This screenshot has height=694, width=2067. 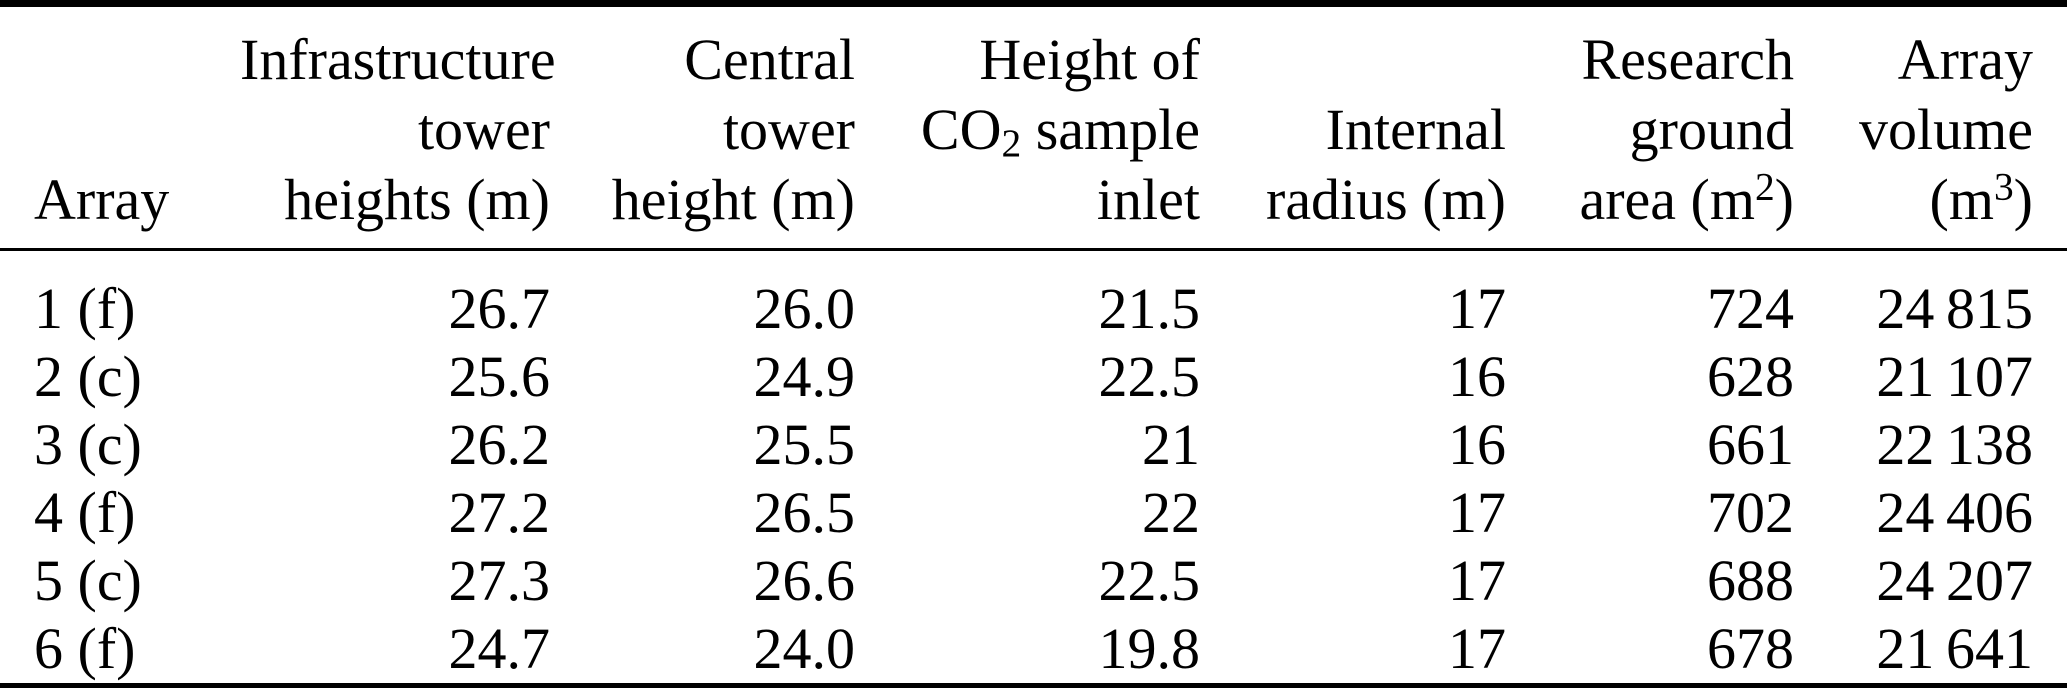 I want to click on table-row: 1 (f) 26.7 26.0 21.5 17 724 24 815, so click(x=1033, y=297).